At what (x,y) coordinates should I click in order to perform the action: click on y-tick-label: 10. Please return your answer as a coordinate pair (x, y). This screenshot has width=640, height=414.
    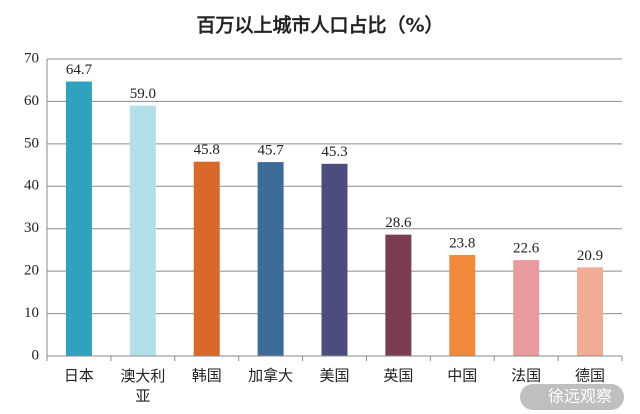
    Looking at the image, I should click on (31, 313).